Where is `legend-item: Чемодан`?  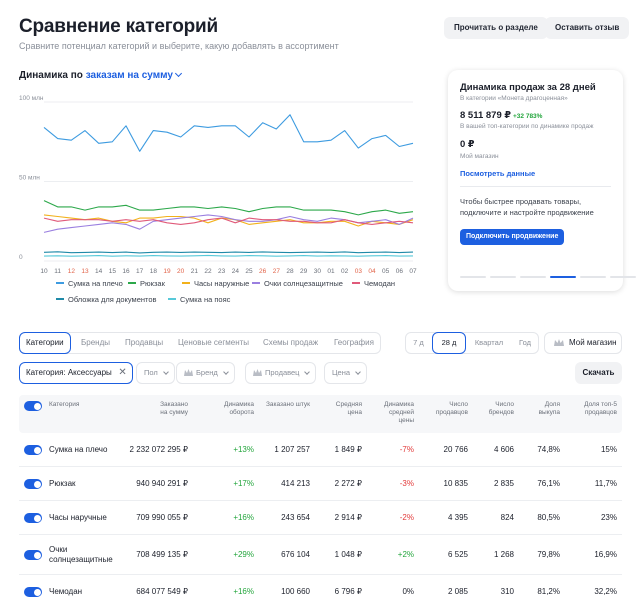
legend-item: Чемодан is located at coordinates (373, 283).